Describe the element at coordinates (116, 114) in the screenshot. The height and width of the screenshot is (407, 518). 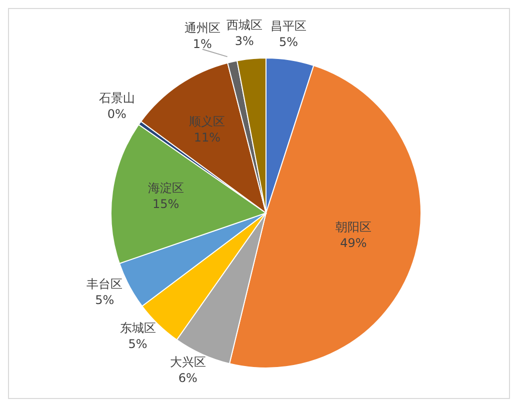
I see `data-label: 0%` at that location.